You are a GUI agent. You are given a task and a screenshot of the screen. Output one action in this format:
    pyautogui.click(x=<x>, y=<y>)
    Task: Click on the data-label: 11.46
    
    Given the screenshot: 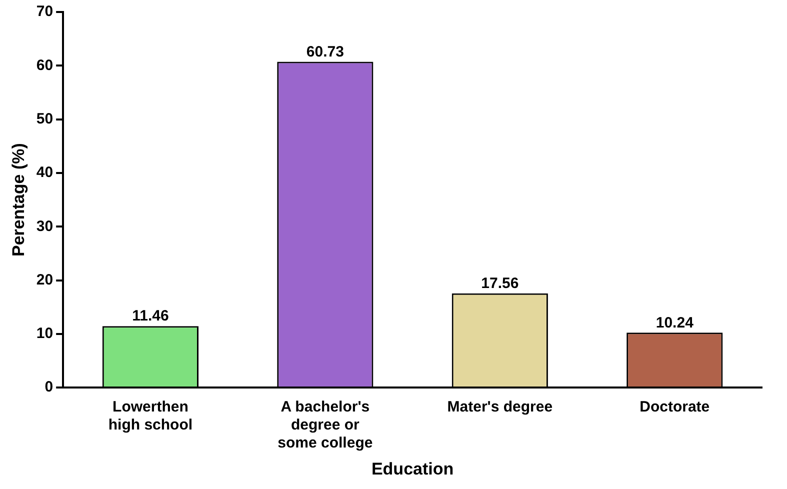 What is the action you would take?
    pyautogui.click(x=150, y=316)
    